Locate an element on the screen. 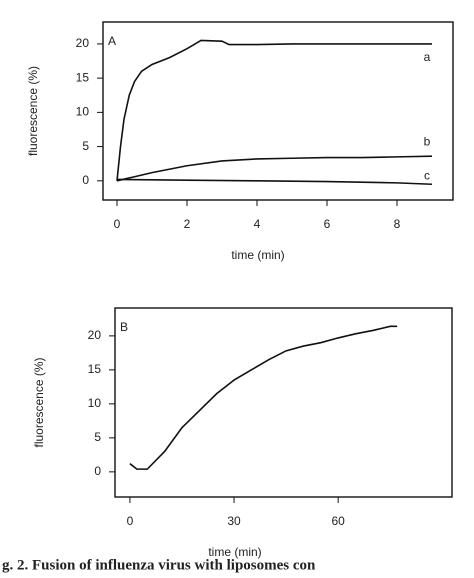 This screenshot has width=474, height=578. panel-label: B is located at coordinates (124, 327).